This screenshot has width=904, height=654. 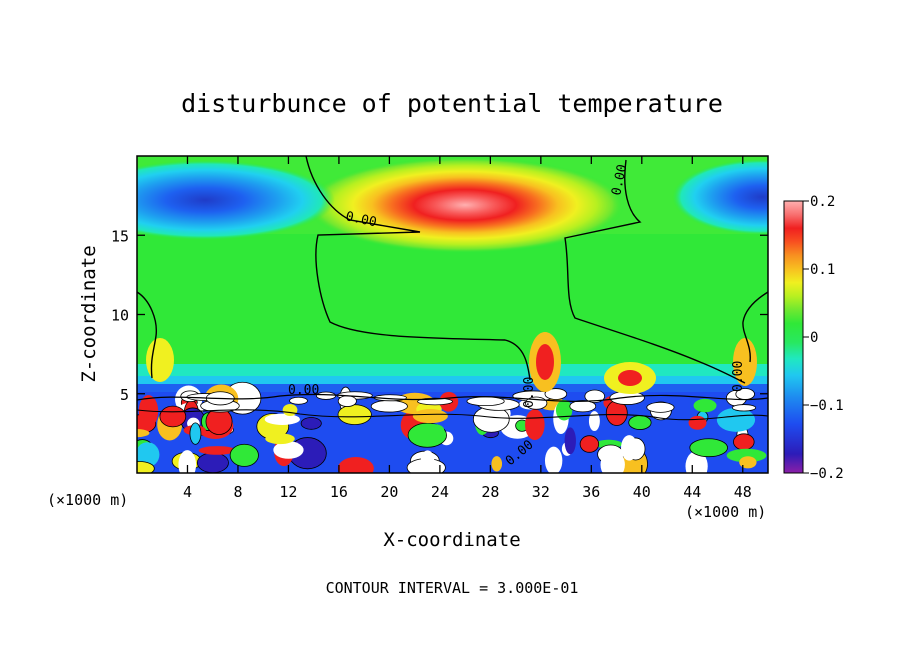 I want to click on warm-plume-1-core, so click(x=545, y=362).